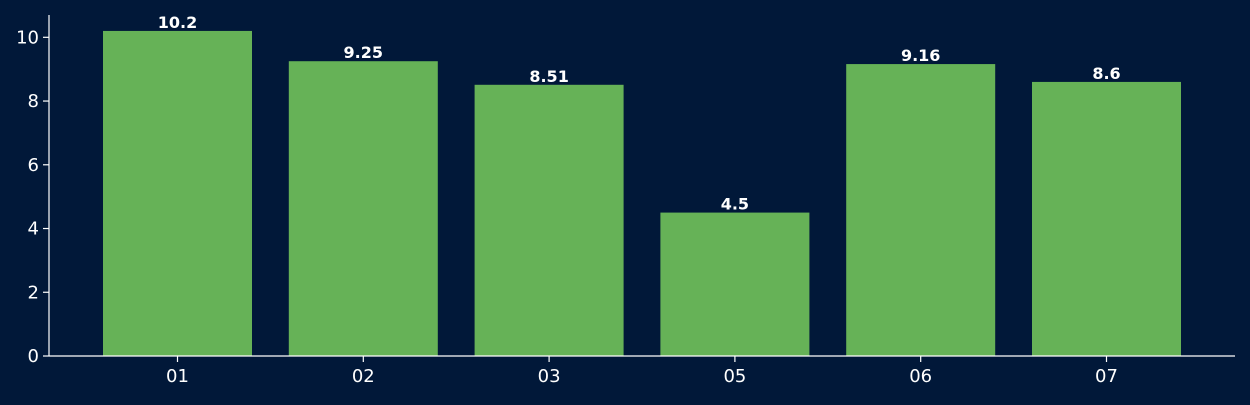 Image resolution: width=1250 pixels, height=405 pixels. Describe the element at coordinates (1106, 376) in the screenshot. I see `x-tick-label-07: 07` at that location.